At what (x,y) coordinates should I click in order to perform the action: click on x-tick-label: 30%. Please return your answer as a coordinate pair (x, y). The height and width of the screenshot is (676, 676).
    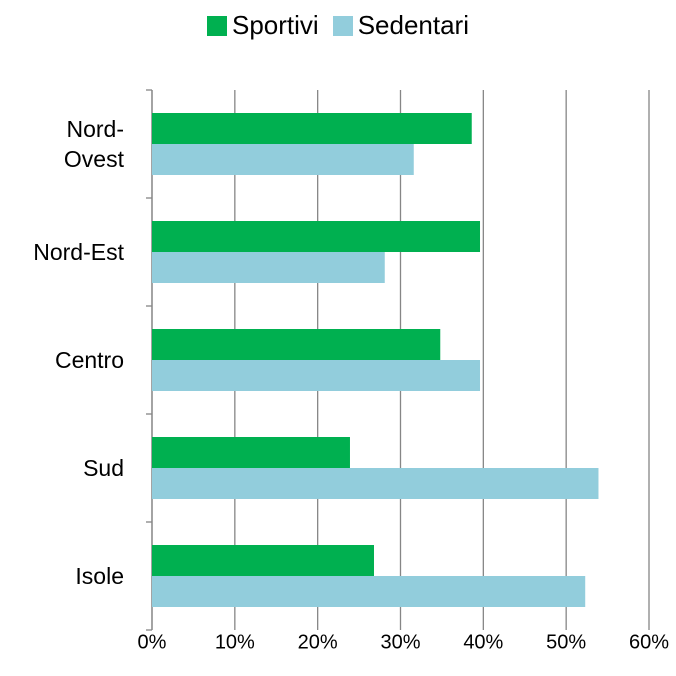
    Looking at the image, I should click on (400, 642).